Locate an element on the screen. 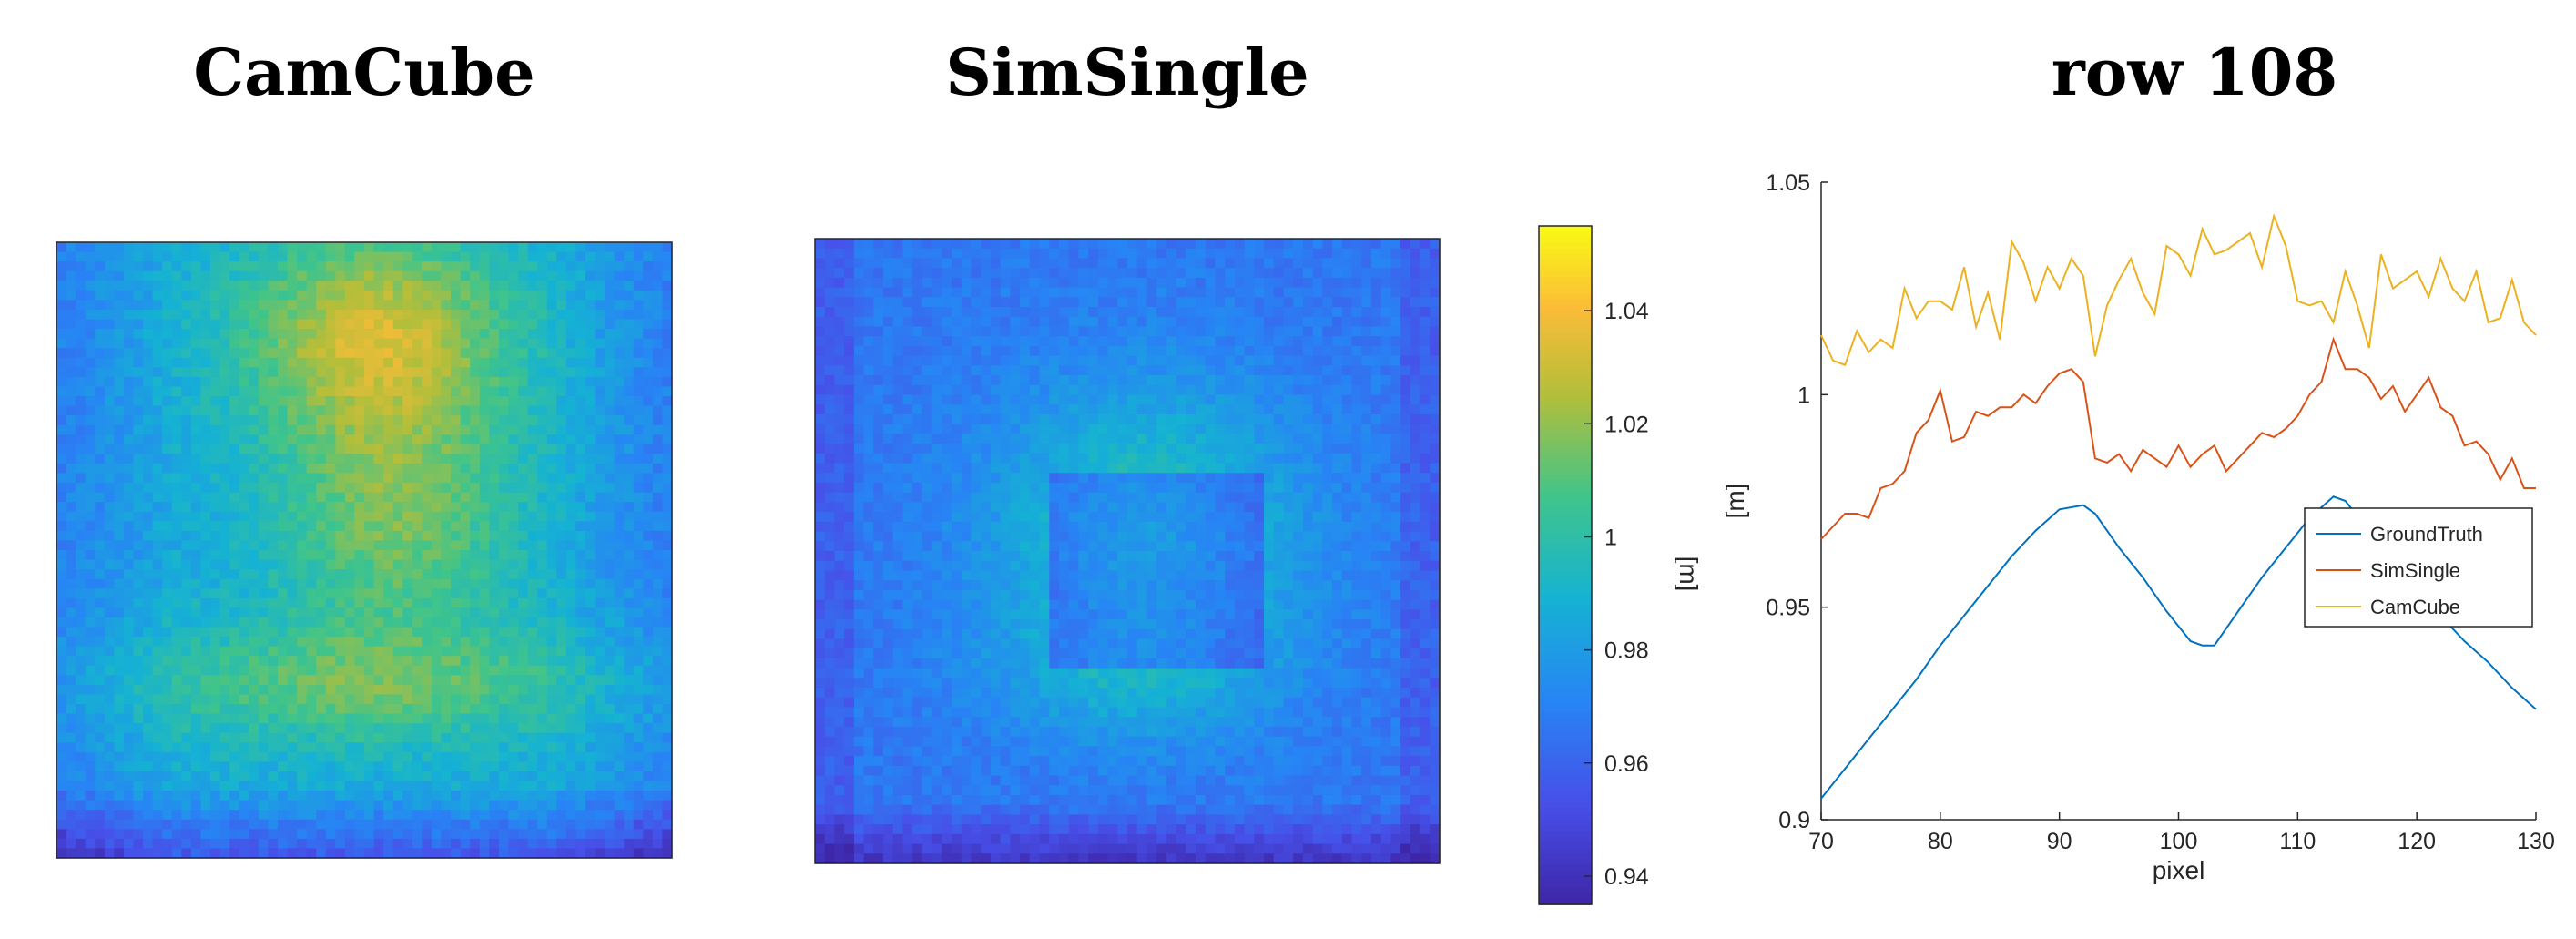 The image size is (2576, 939). series-line-camcube is located at coordinates (2178, 289).